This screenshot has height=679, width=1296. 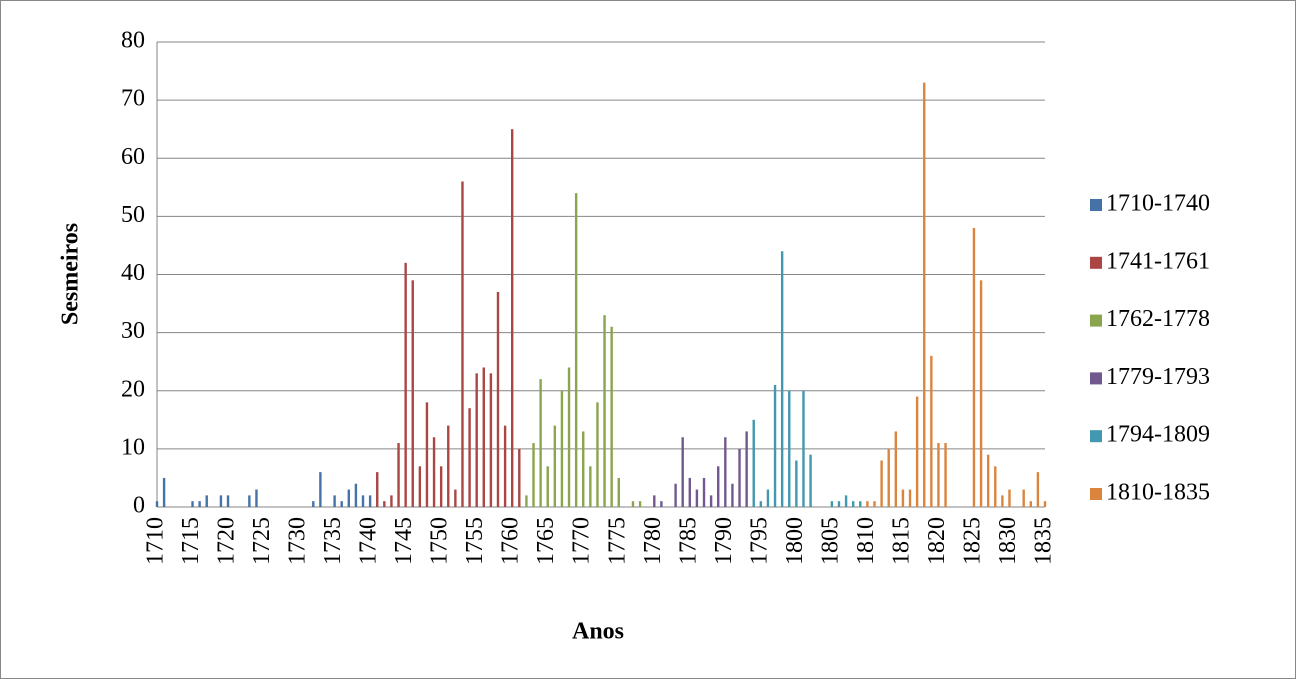 What do you see at coordinates (511, 541) in the screenshot?
I see `x-tick-label: 1760` at bounding box center [511, 541].